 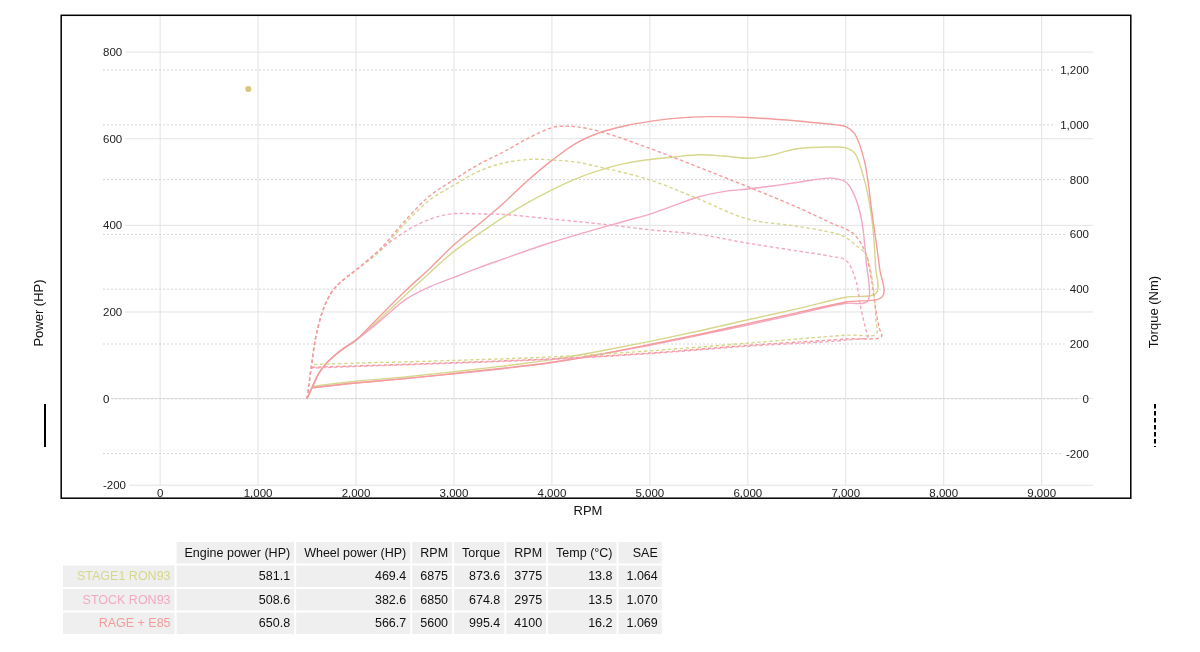 I want to click on text: 581.1, so click(x=274, y=576).